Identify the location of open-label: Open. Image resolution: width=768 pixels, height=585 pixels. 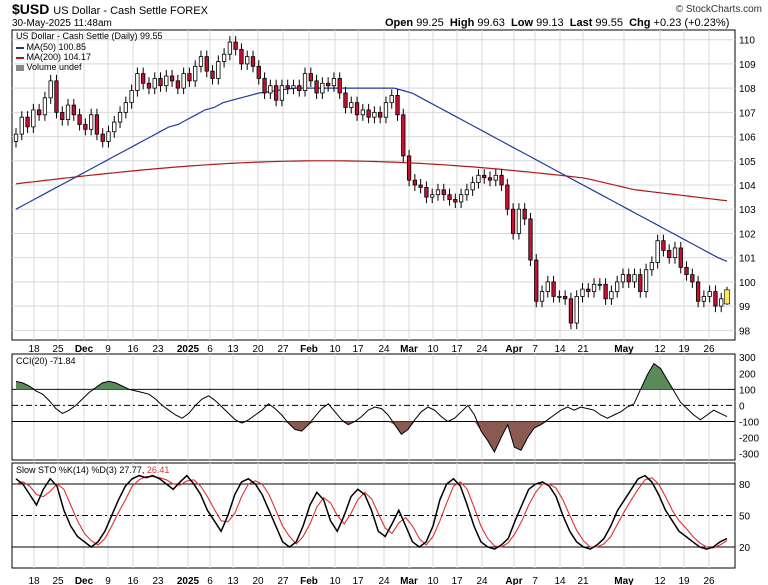
(399, 23).